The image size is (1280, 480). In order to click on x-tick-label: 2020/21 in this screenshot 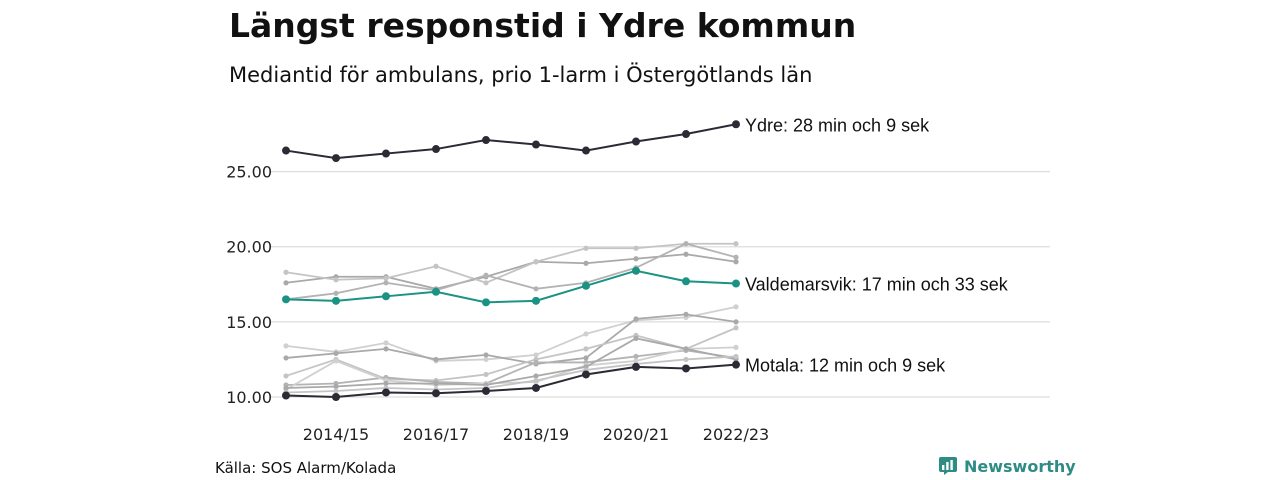, I will do `click(636, 434)`.